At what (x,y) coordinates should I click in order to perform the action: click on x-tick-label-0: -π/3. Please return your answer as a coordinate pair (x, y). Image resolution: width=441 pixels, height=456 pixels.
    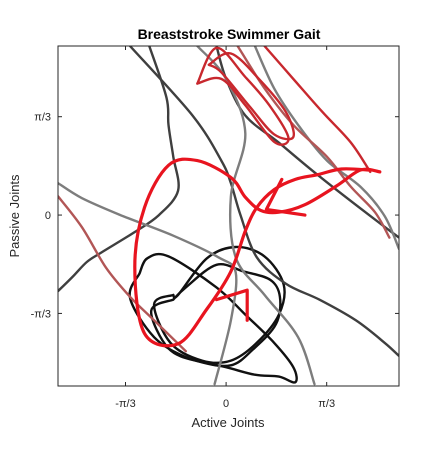
    Looking at the image, I should click on (125, 404).